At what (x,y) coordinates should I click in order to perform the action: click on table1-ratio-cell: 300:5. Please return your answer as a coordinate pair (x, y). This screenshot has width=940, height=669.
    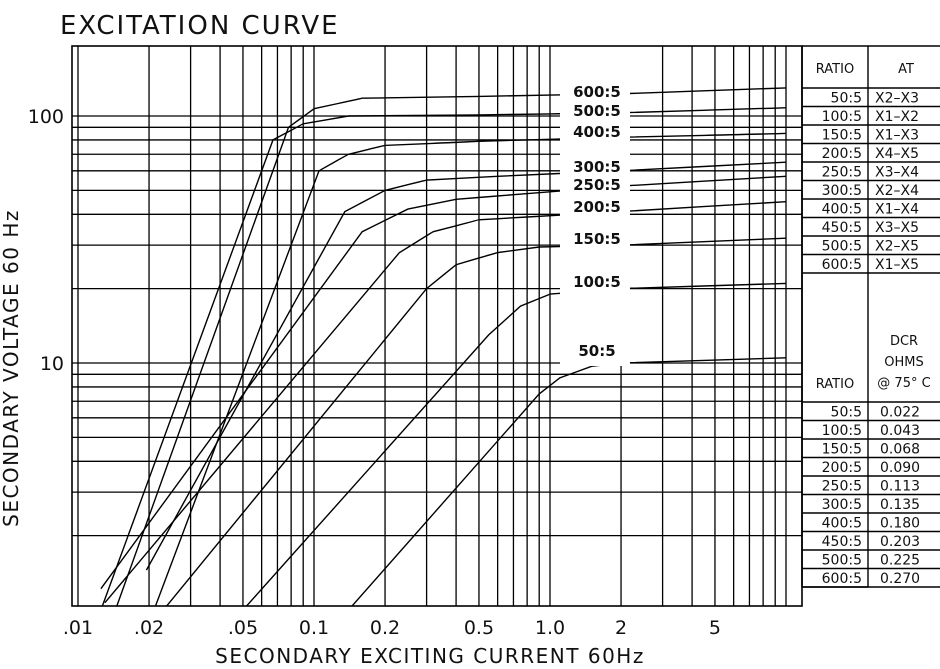
    Looking at the image, I should click on (842, 191).